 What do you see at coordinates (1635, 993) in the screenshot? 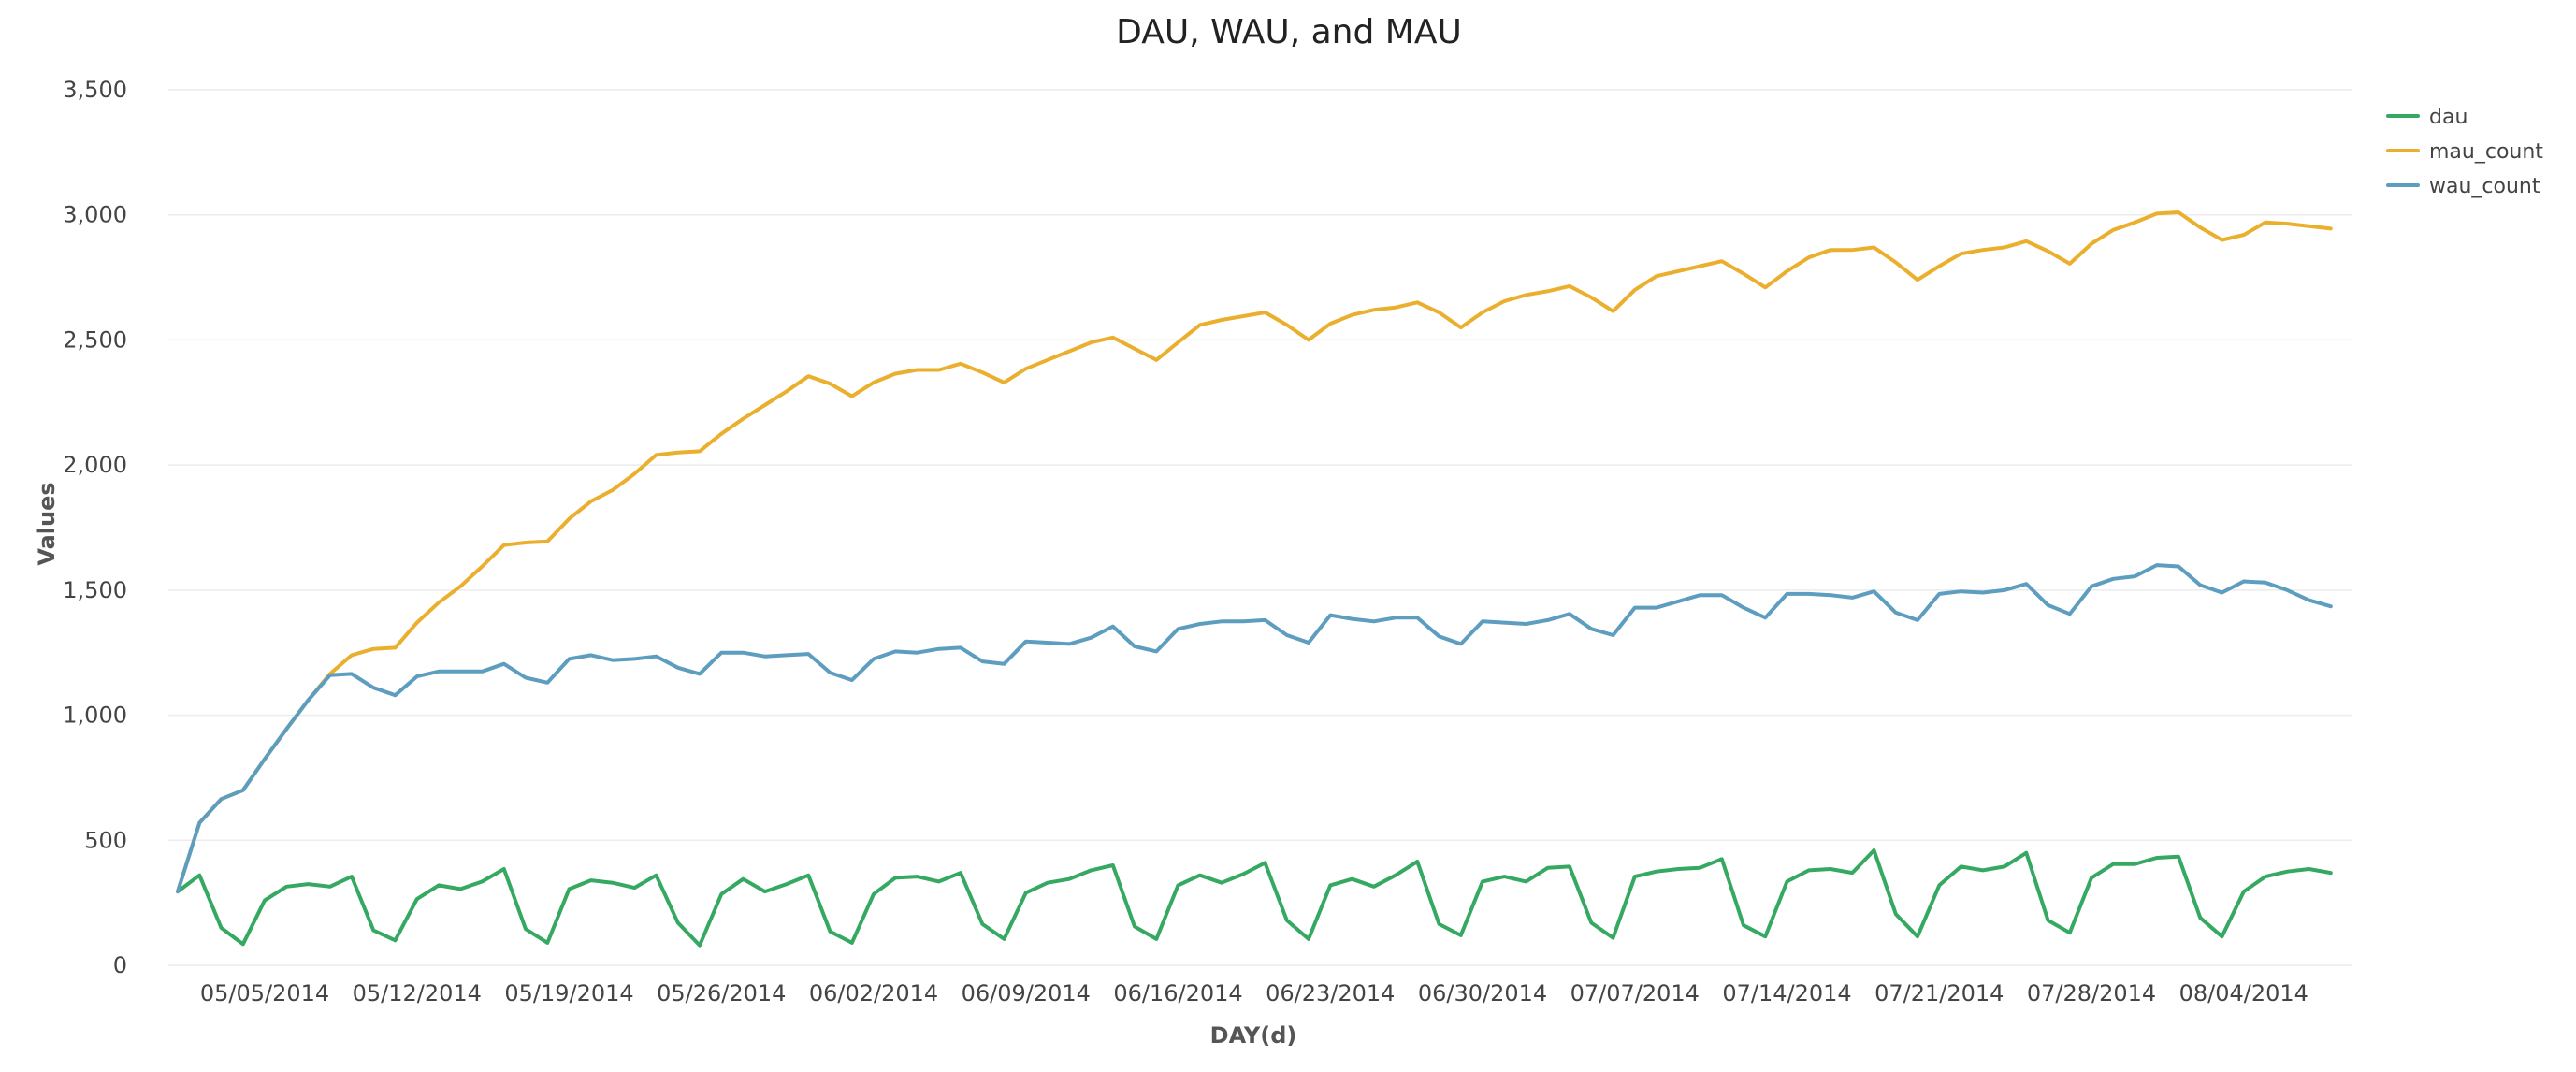
I see `x-tick-label: 07/07/2014` at bounding box center [1635, 993].